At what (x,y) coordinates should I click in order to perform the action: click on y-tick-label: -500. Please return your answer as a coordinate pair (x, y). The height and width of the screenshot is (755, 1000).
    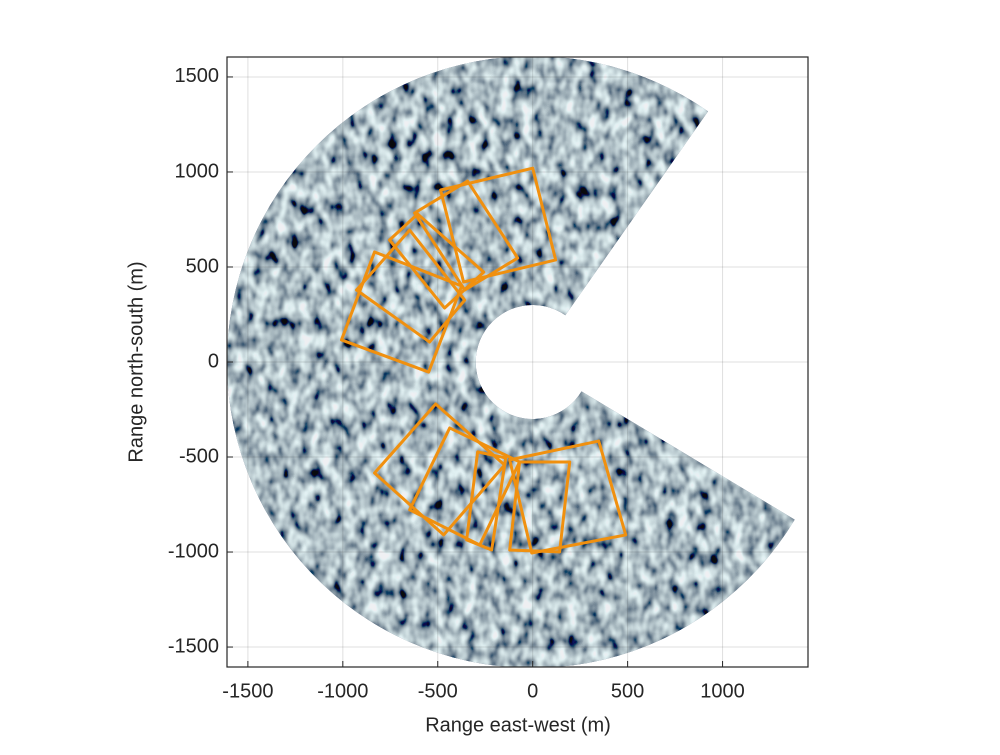
    Looking at the image, I should click on (199, 456).